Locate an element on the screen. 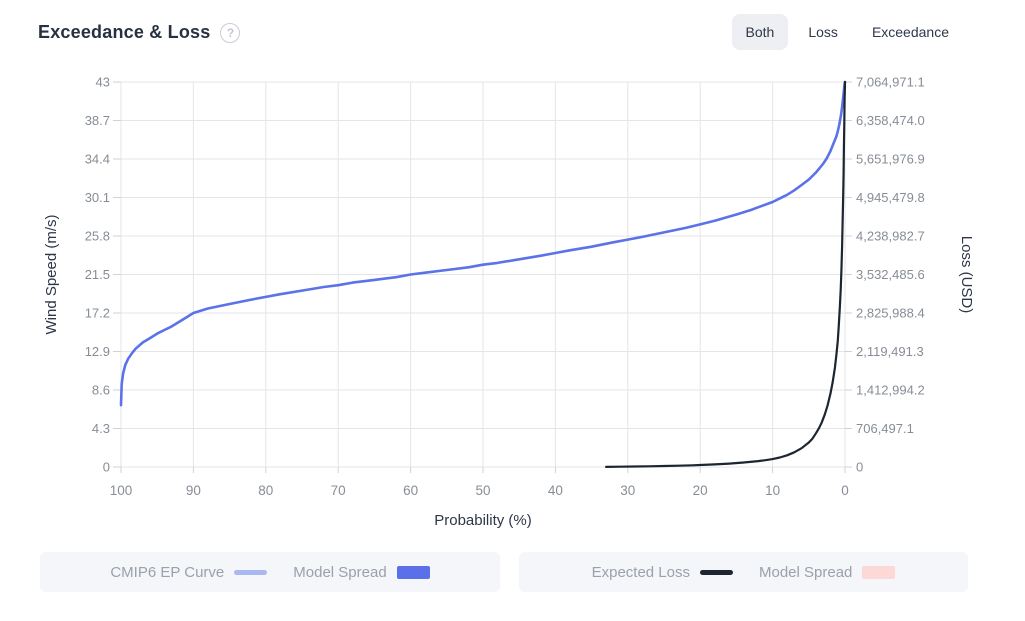 Image resolution: width=1025 pixels, height=621 pixels. svg-text: 70 is located at coordinates (338, 490).